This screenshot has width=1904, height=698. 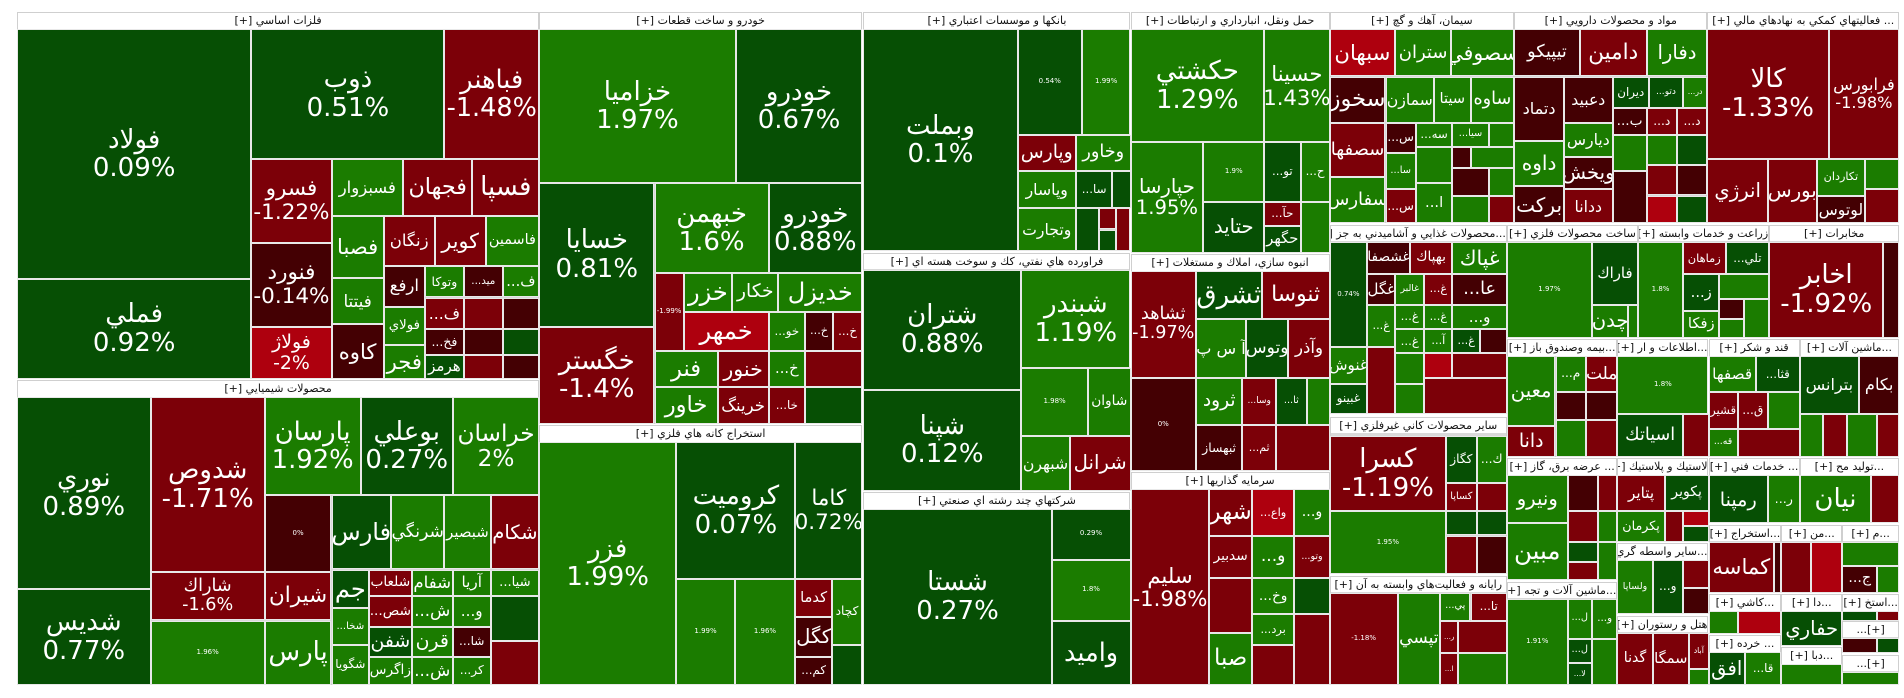 I want to click on stock-tile: ...م, so click(x=1570, y=374).